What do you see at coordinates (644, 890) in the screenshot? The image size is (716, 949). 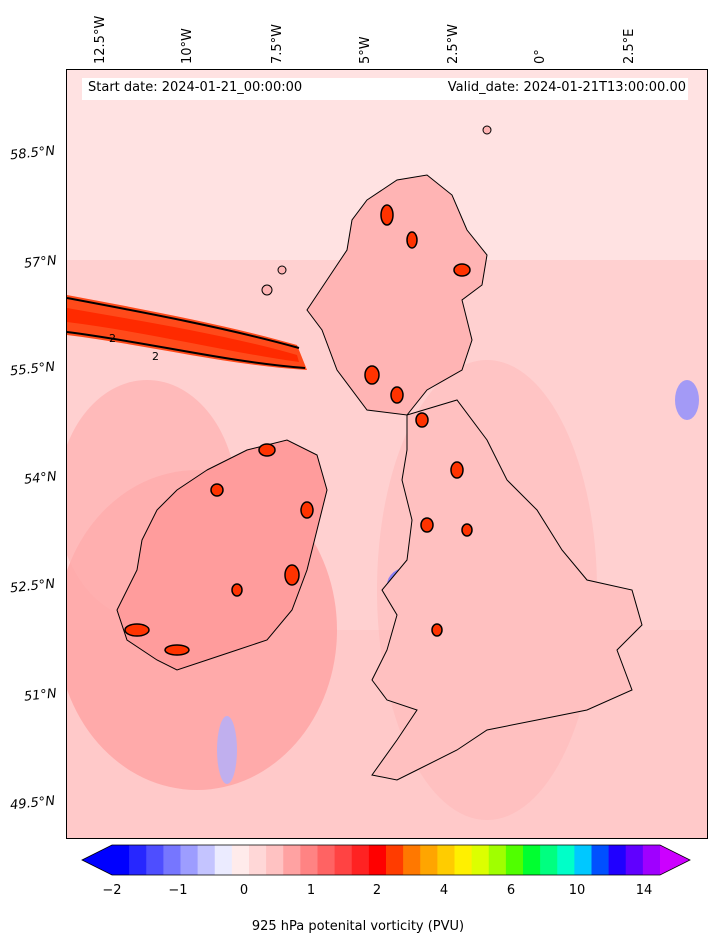 I see `colorbar-tick-label: 14` at bounding box center [644, 890].